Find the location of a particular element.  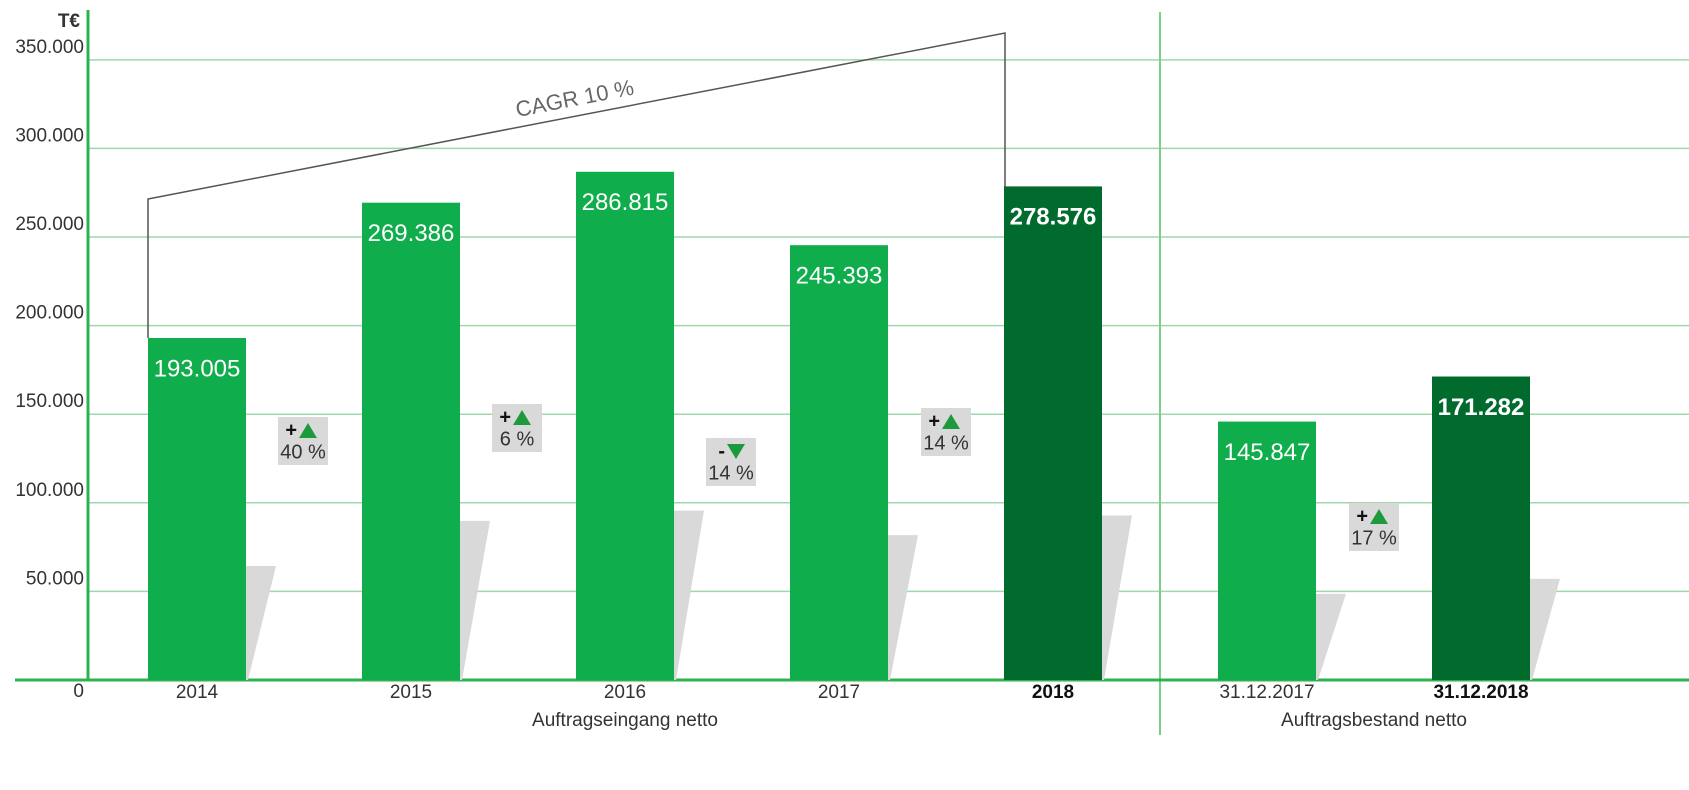

value-label: 286.815 is located at coordinates (625, 202).